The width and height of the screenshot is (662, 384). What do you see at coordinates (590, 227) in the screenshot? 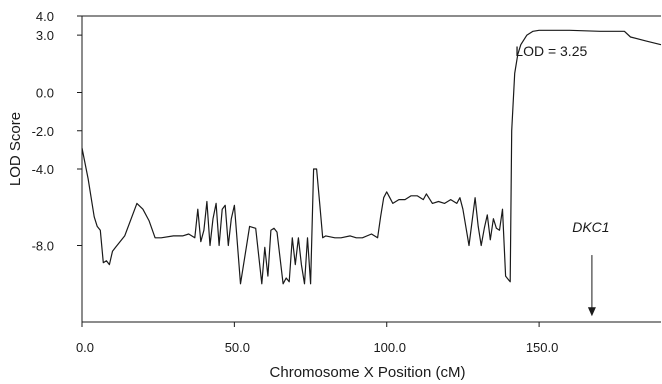
I see `gene-label: DKC1` at bounding box center [590, 227].